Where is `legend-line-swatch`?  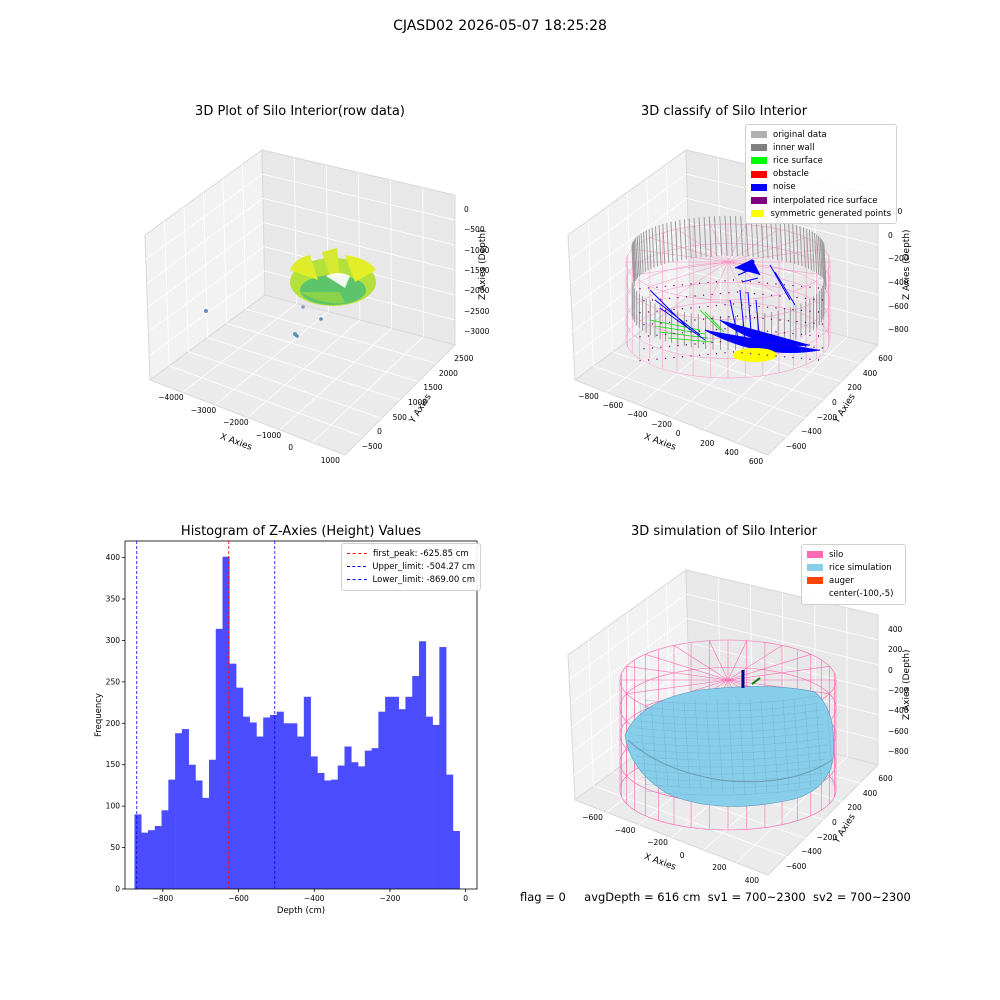 legend-line-swatch is located at coordinates (357, 567).